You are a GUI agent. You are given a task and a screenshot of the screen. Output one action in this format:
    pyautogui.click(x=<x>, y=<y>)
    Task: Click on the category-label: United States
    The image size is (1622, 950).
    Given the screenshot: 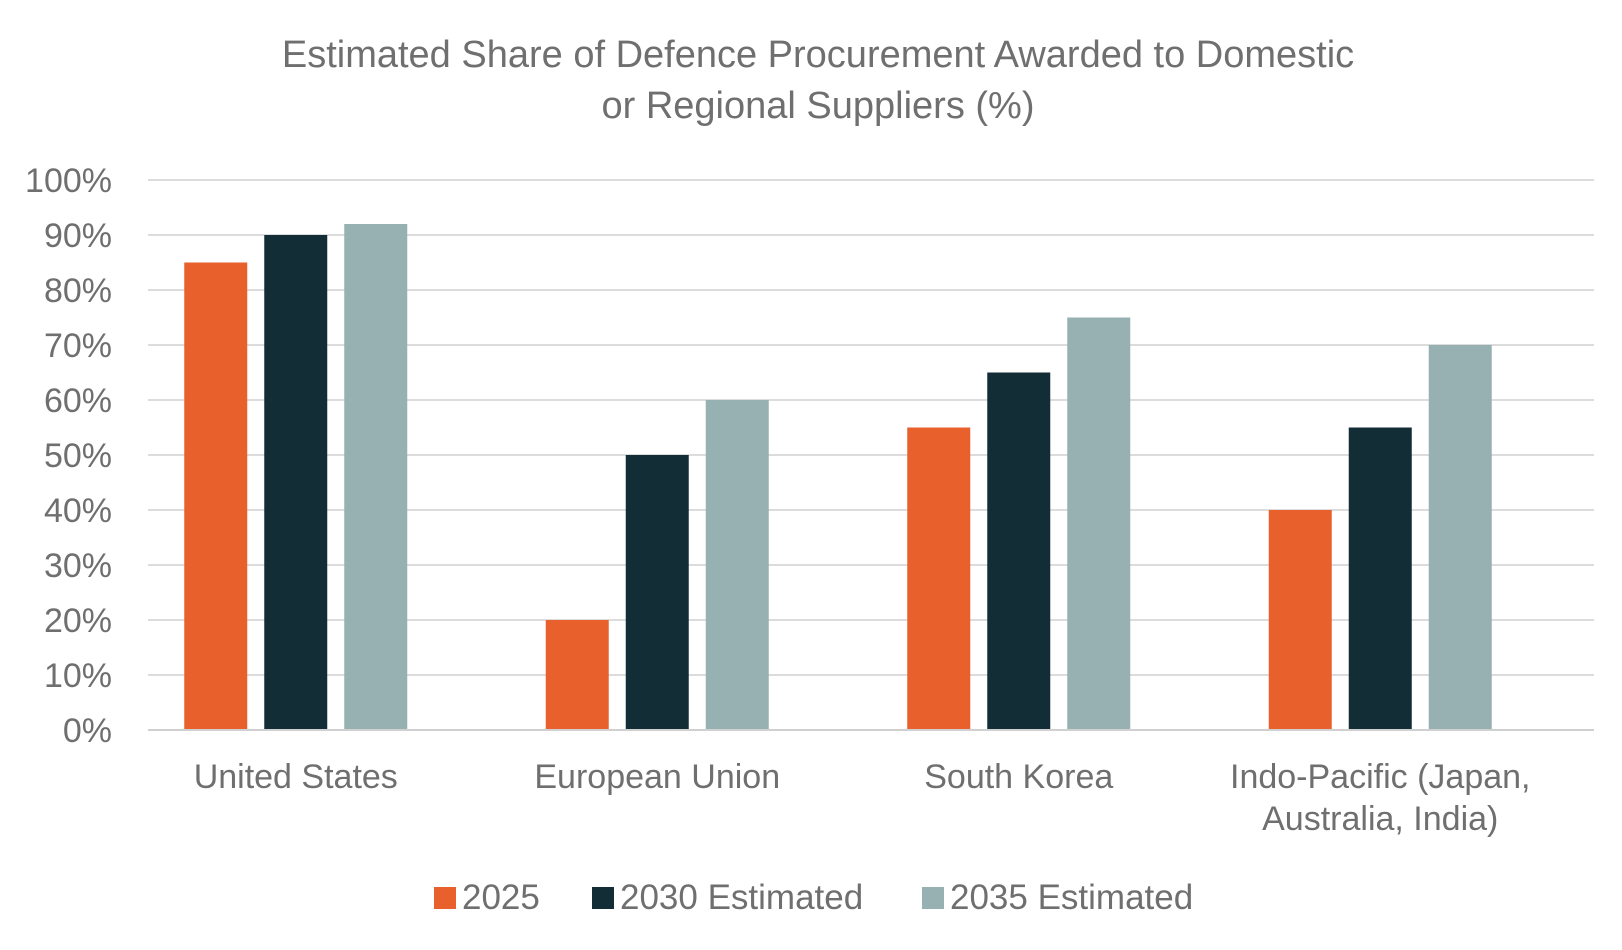 What is the action you would take?
    pyautogui.click(x=296, y=777)
    